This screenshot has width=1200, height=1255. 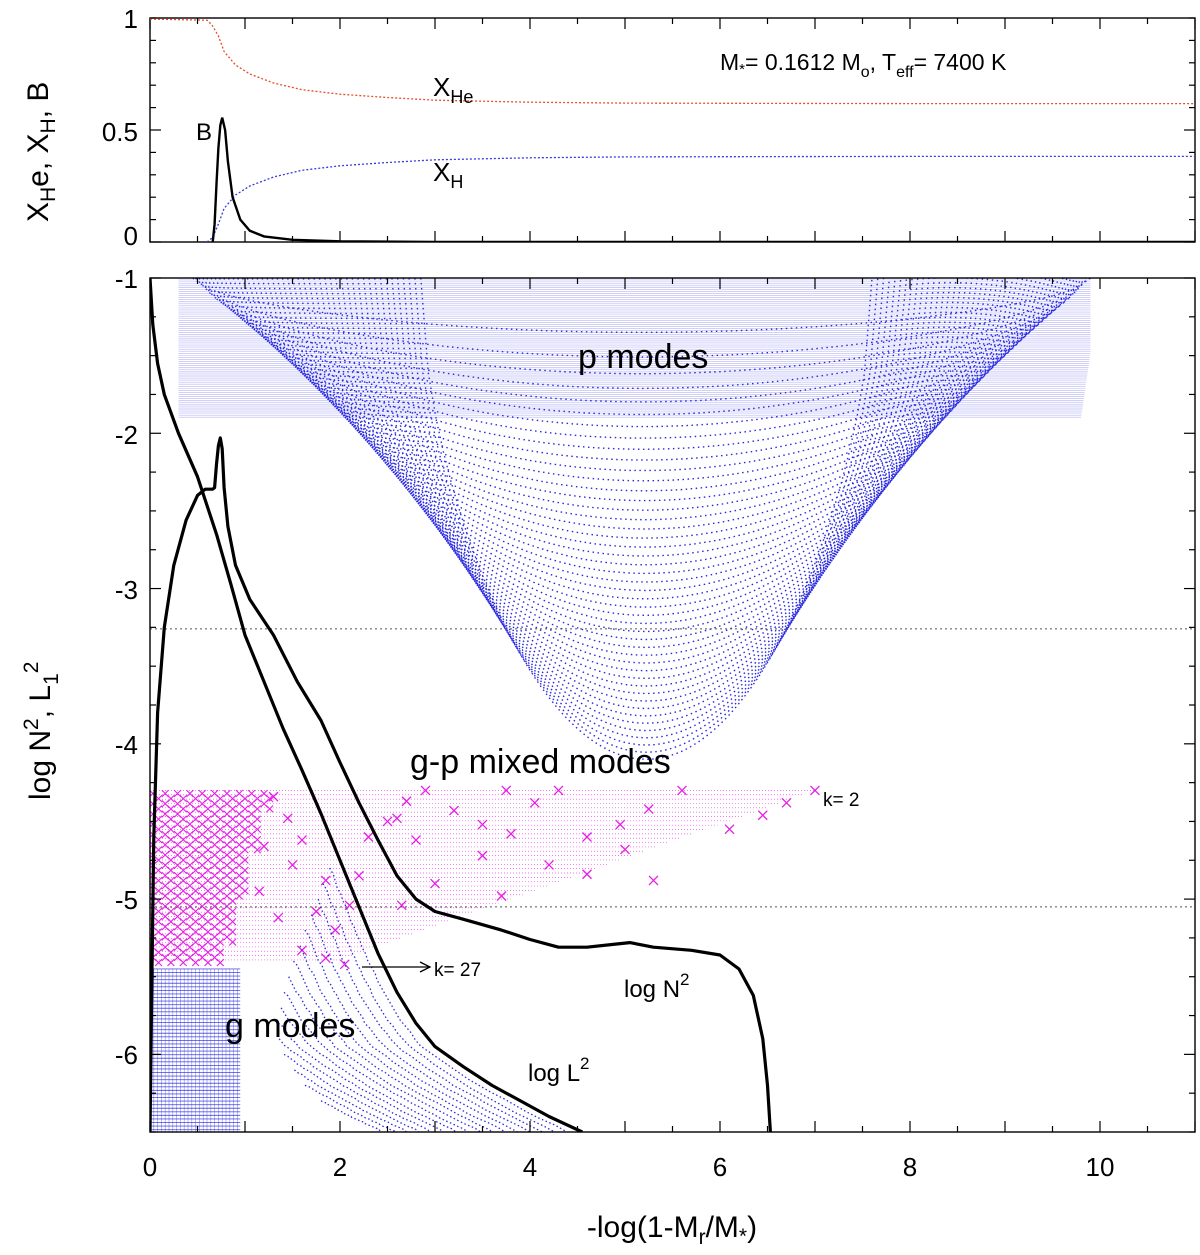 I want to click on b-curve, so click(x=703, y=179).